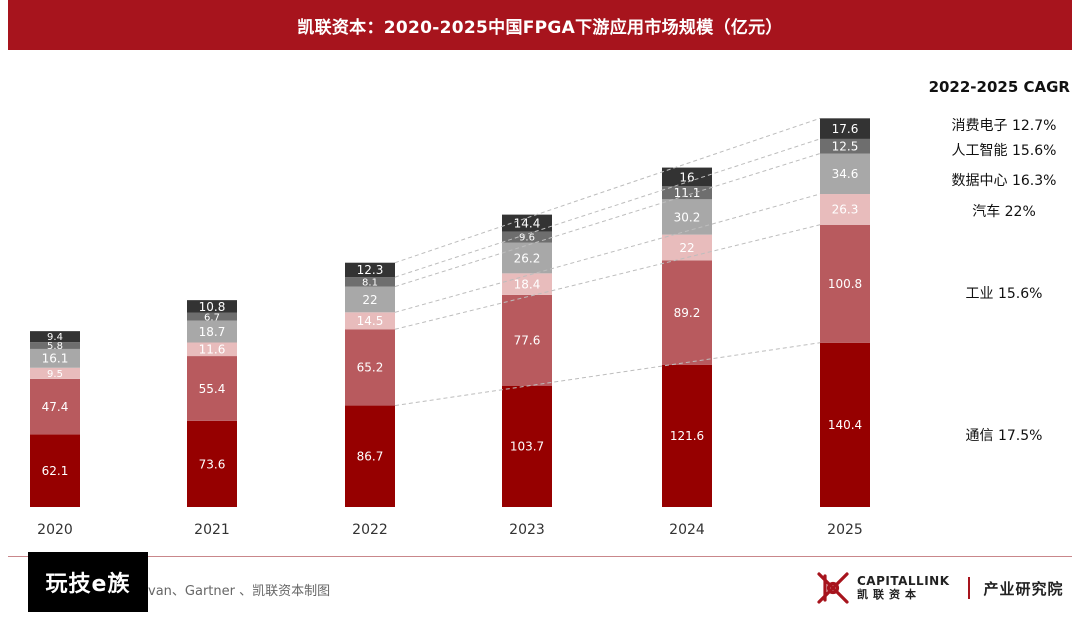 The height and width of the screenshot is (624, 1080). I want to click on connector-line-人工智能, so click(607, 208).